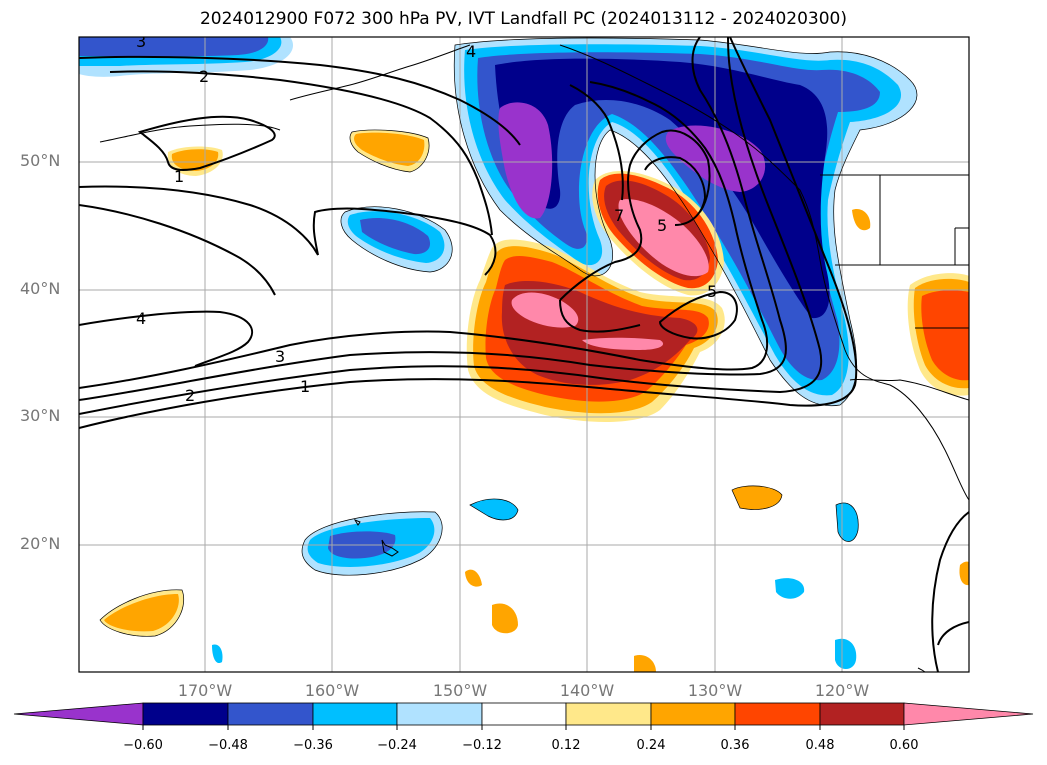 This screenshot has height=765, width=1047. What do you see at coordinates (523, 727) in the screenshot?
I see `colorbar-ticks` at bounding box center [523, 727].